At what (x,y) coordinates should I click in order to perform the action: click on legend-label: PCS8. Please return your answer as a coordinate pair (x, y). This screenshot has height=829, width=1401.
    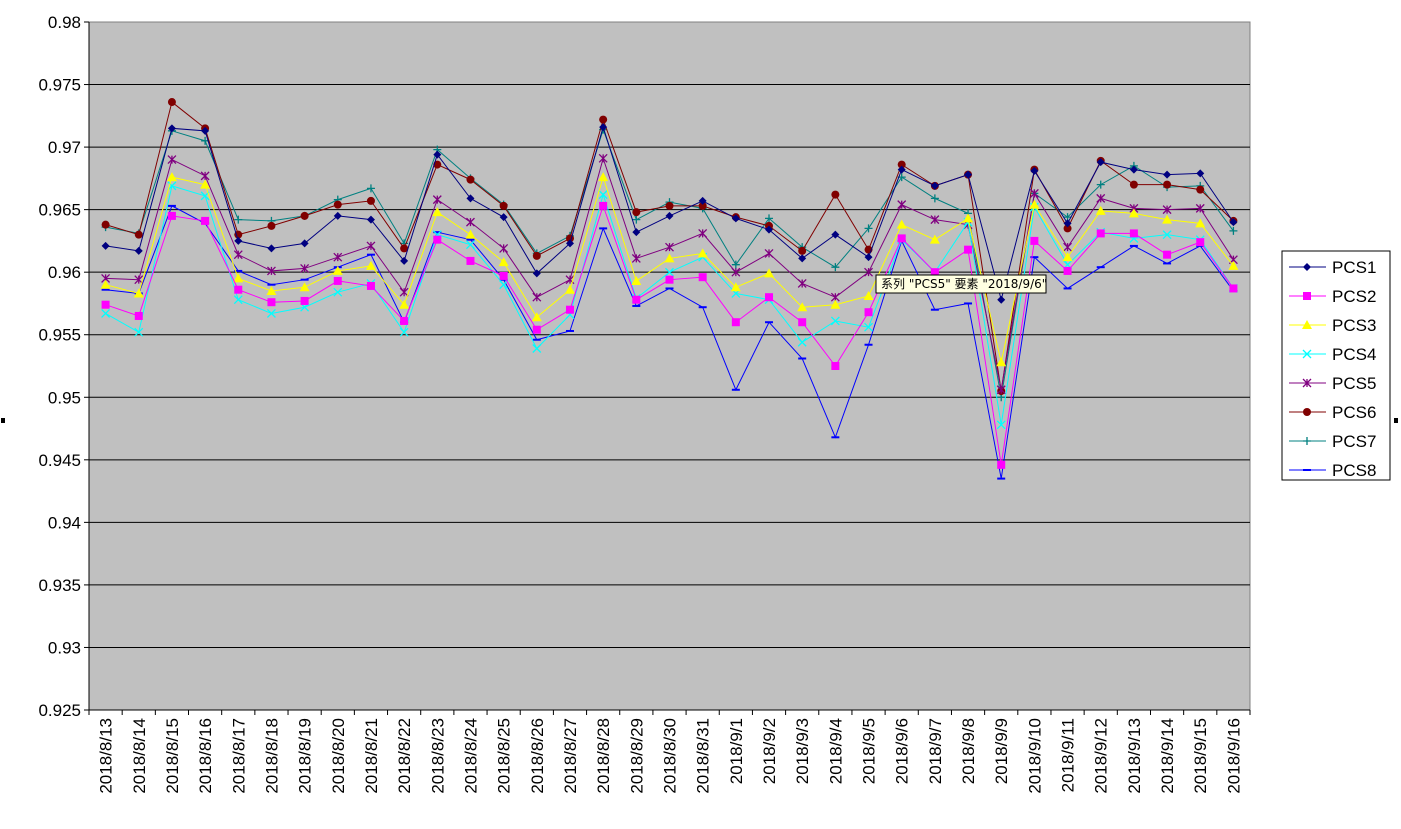
    Looking at the image, I should click on (1354, 470).